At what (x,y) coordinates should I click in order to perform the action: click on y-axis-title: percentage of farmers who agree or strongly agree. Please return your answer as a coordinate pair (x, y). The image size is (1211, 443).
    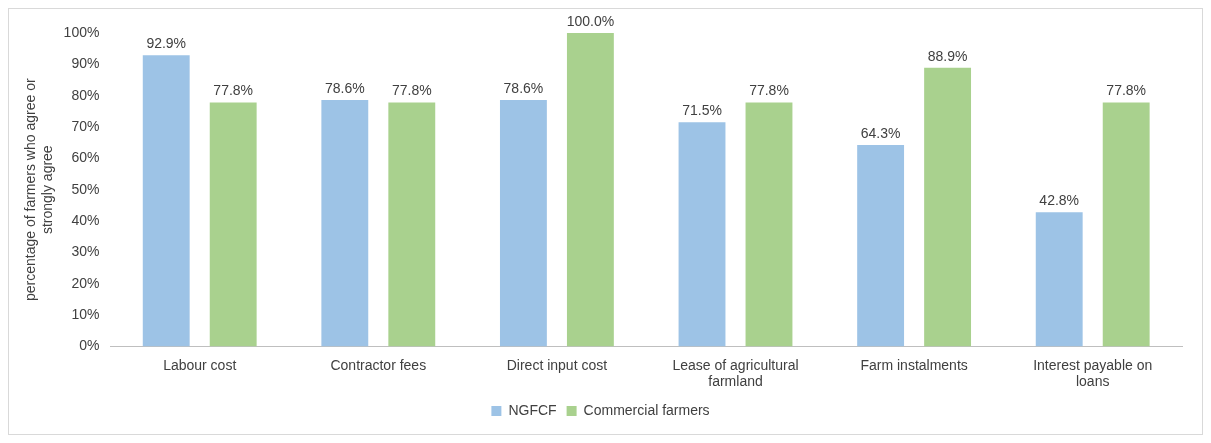
    Looking at the image, I should click on (39, 189).